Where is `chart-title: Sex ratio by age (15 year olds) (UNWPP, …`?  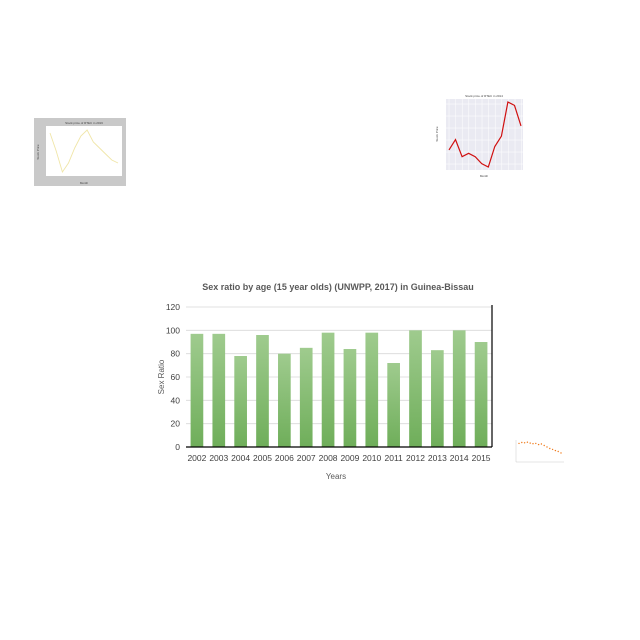
chart-title: Sex ratio by age (15 year olds) (UNWPP, … is located at coordinates (337, 287).